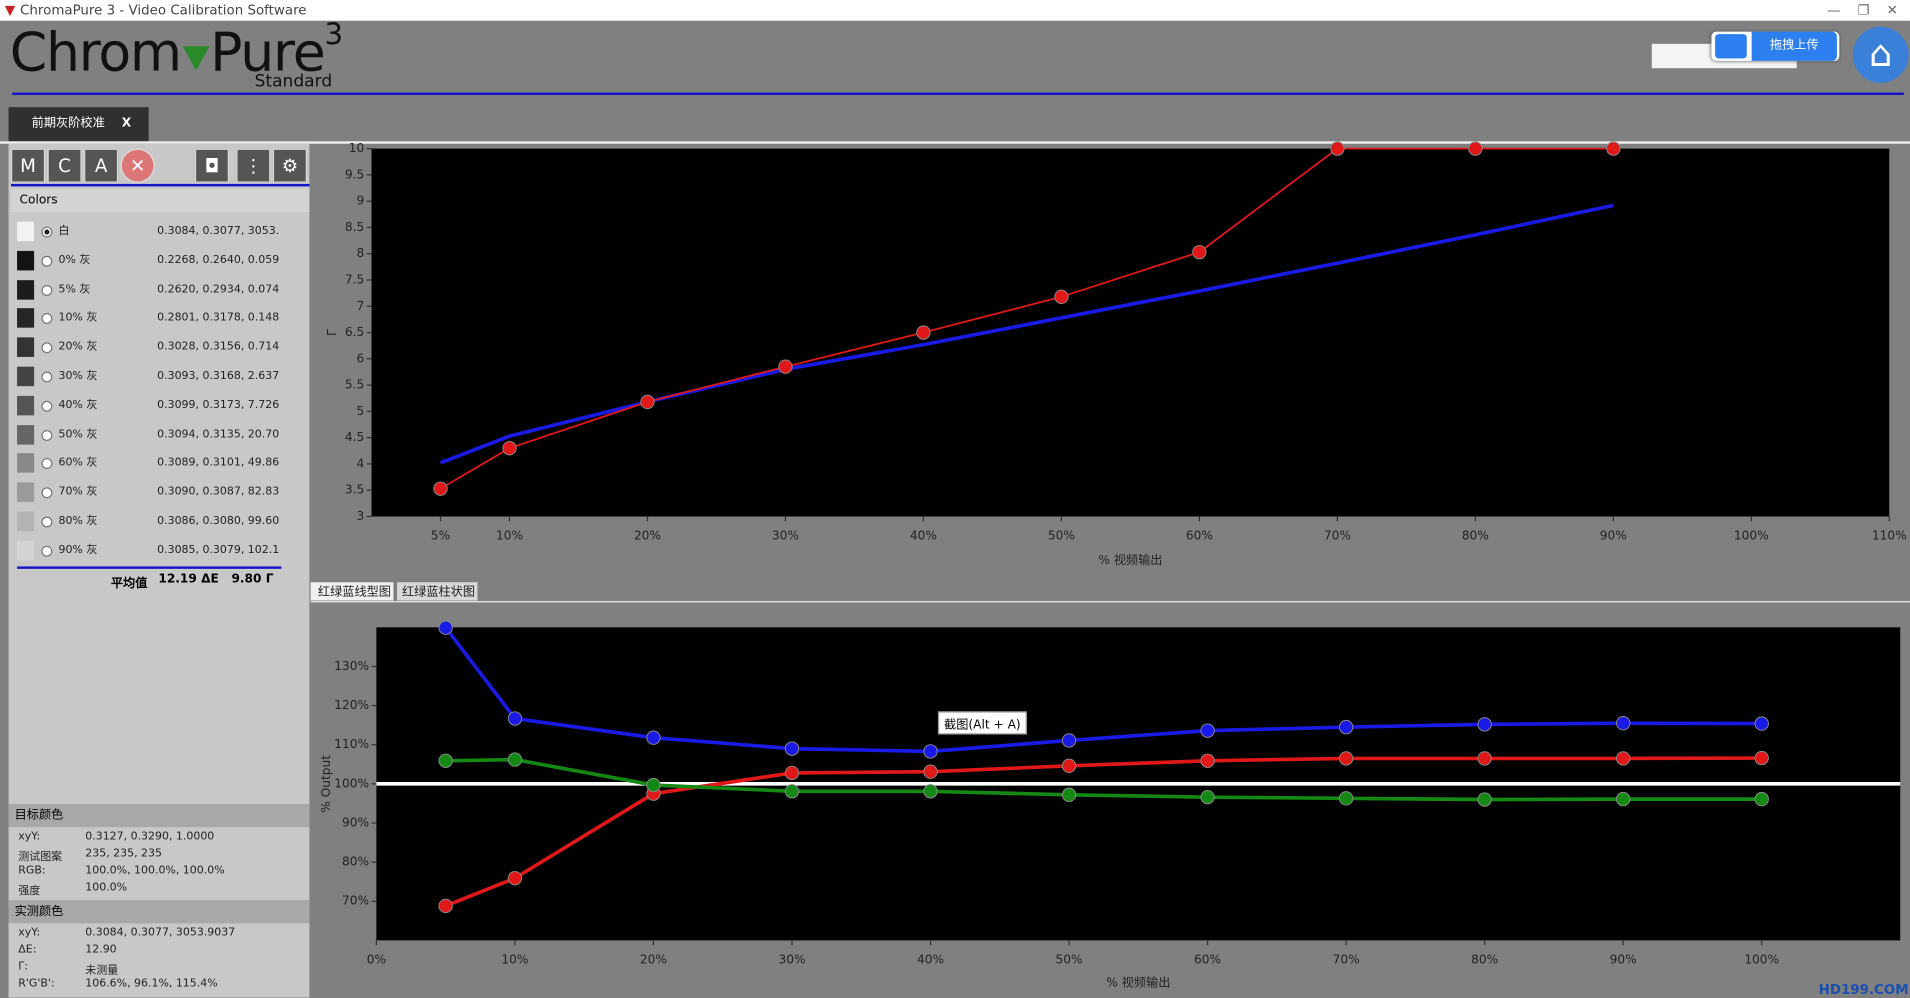 This screenshot has height=998, width=1910. Describe the element at coordinates (106, 888) in the screenshot. I see `field-value: 100.0%` at that location.